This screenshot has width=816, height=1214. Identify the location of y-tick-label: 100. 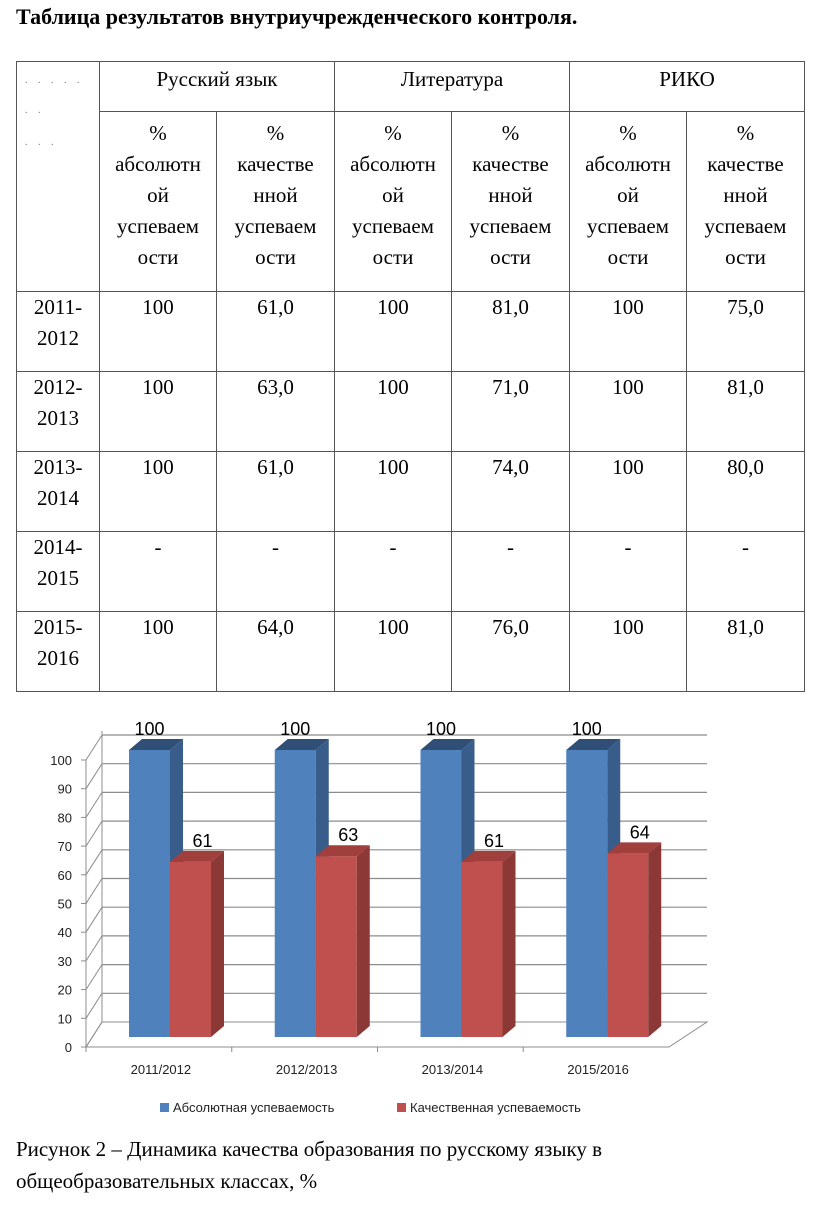
(61, 760).